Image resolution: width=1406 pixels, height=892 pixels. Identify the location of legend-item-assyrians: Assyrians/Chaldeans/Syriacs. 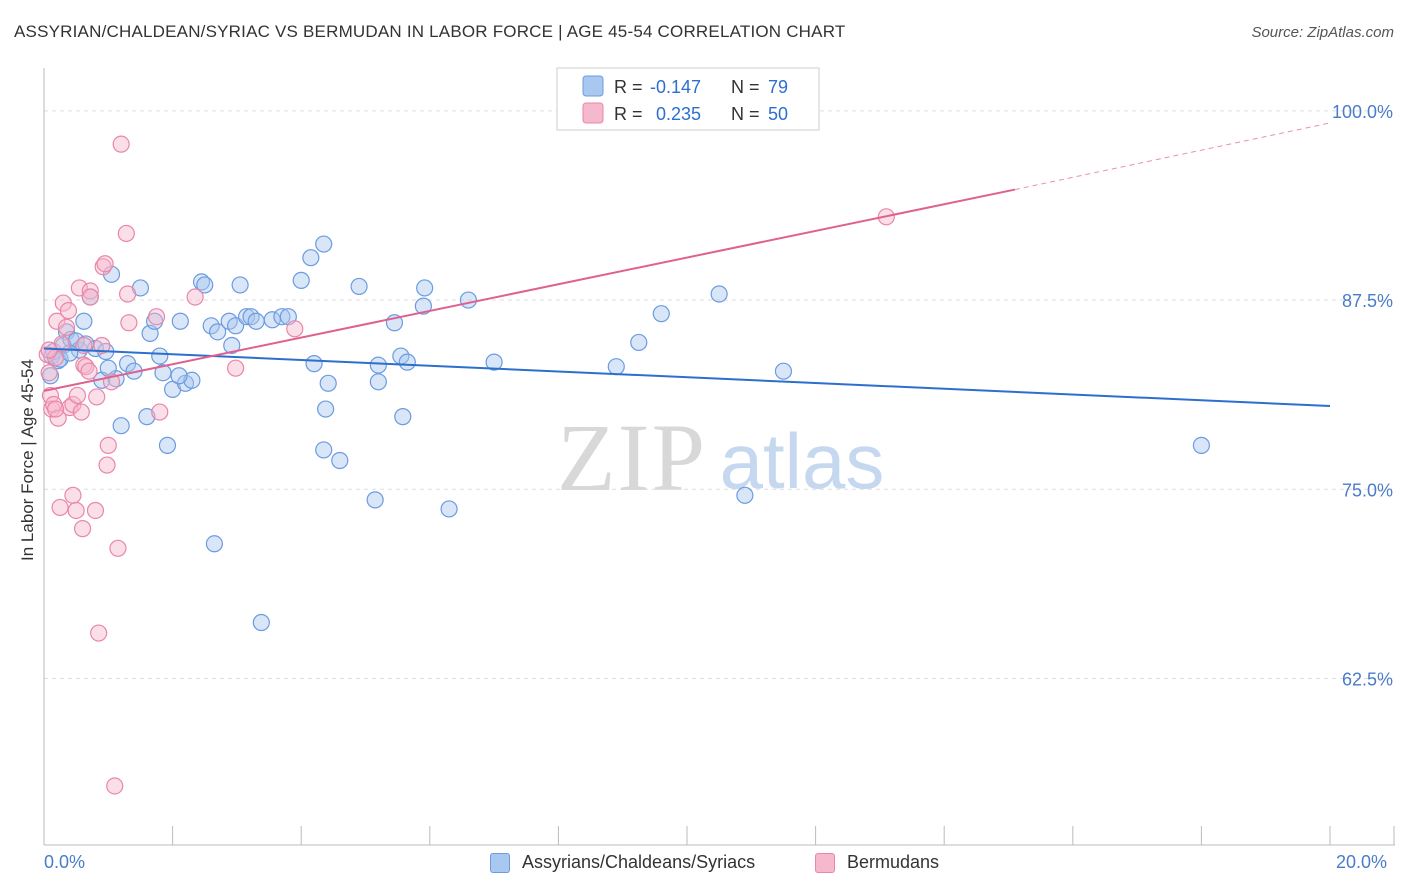
(622, 862).